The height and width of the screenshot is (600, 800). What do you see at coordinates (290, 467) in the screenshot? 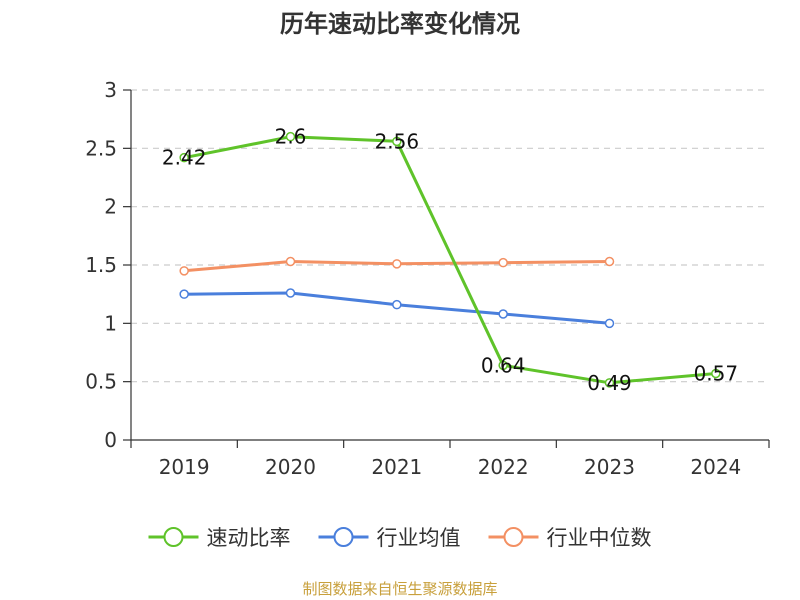
I see `x-tick-label: 2020` at bounding box center [290, 467].